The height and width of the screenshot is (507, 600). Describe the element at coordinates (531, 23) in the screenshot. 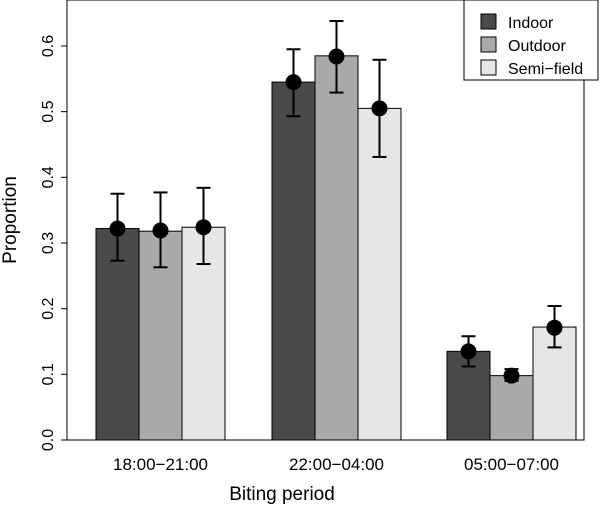

I see `legend-label: Indoor` at that location.